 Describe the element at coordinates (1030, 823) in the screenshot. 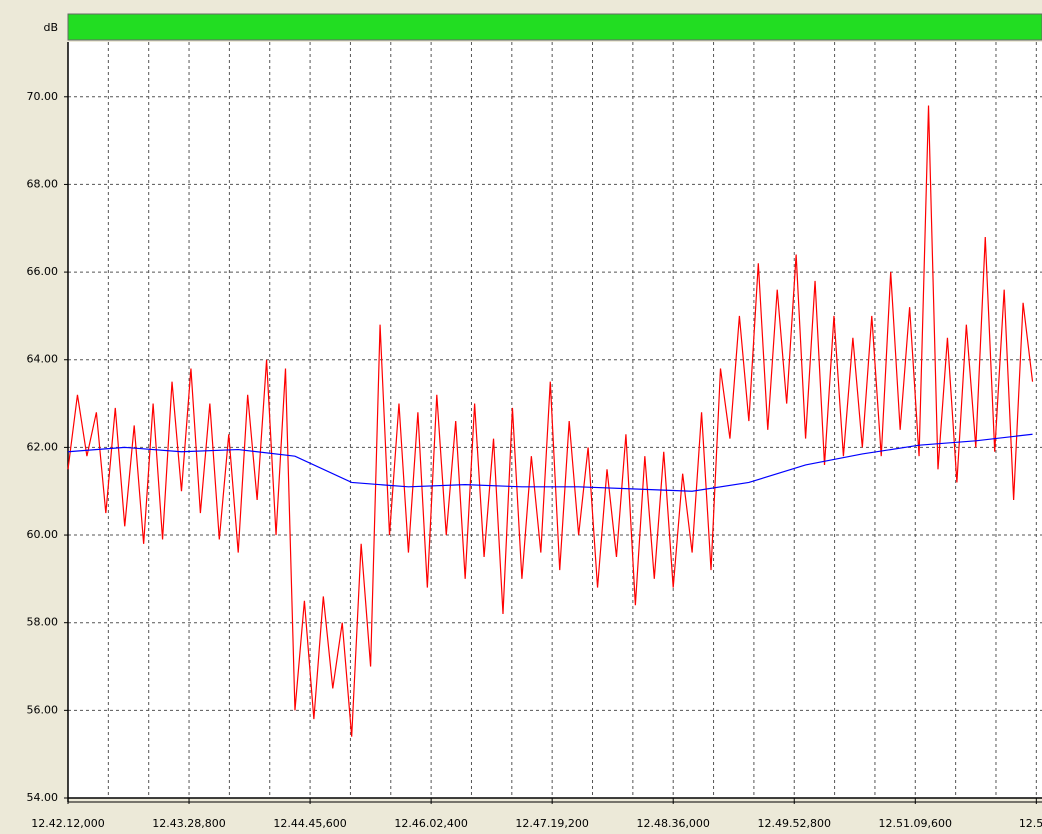

I see `x-tick-label: 12.52.` at that location.